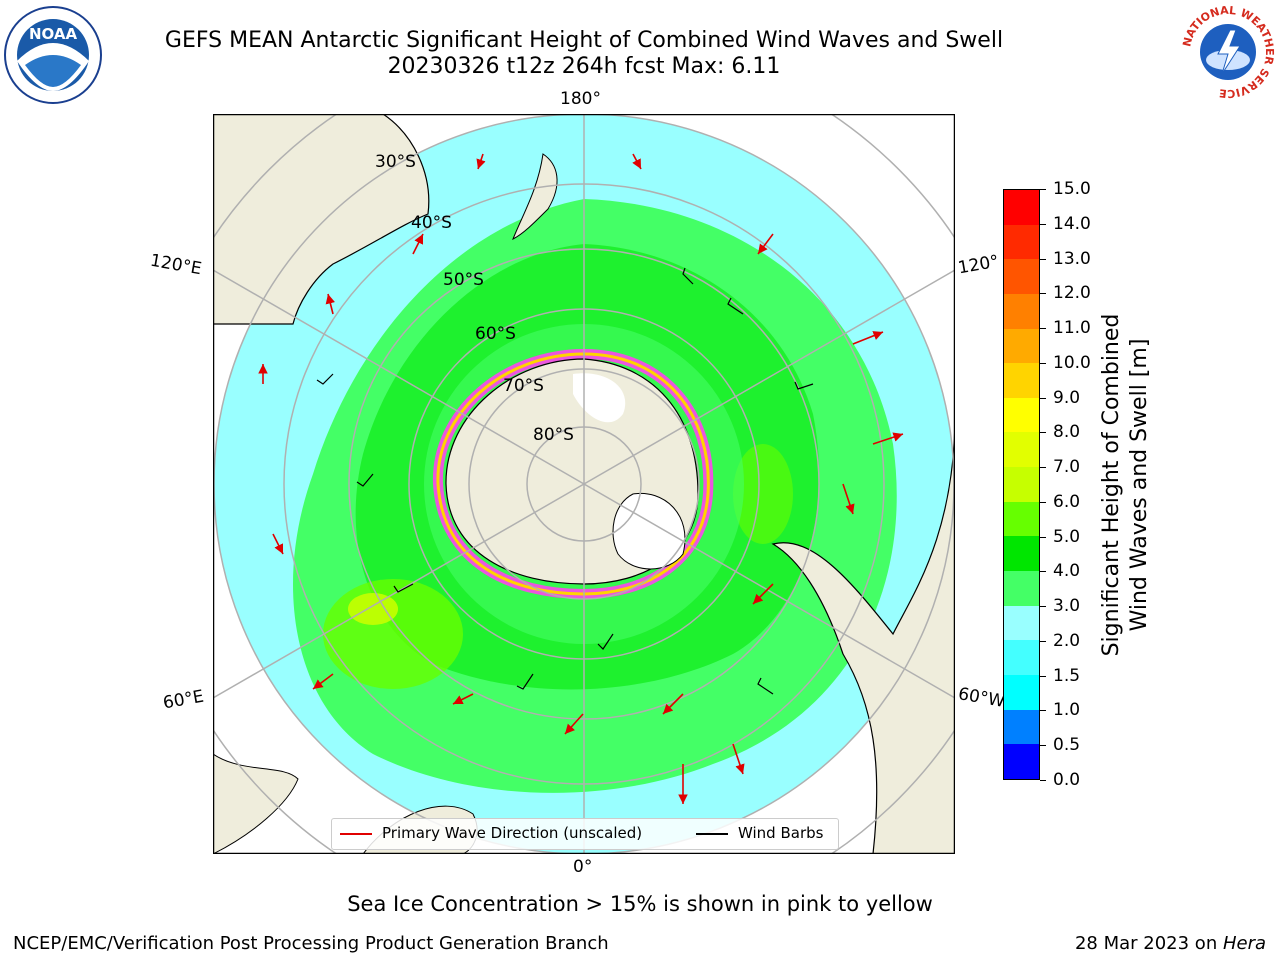 The width and height of the screenshot is (1280, 960). Describe the element at coordinates (712, 834) in the screenshot. I see `legend-black-line` at that location.